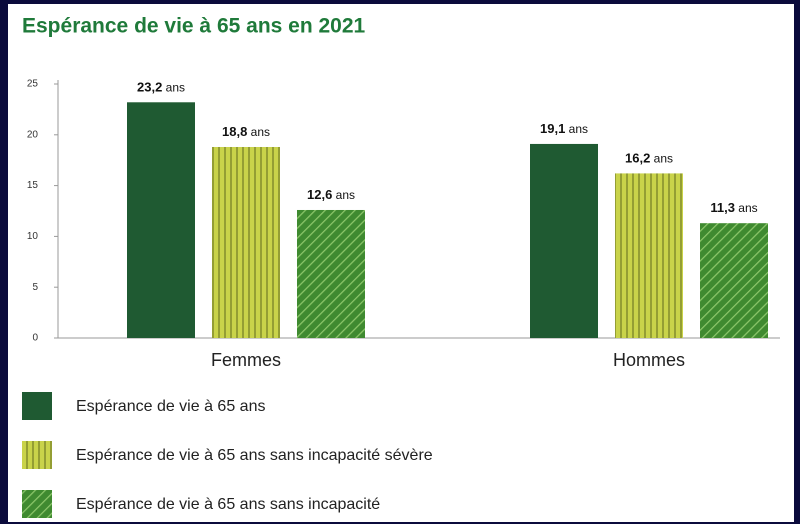 This screenshot has width=800, height=524. Describe the element at coordinates (33, 84) in the screenshot. I see `y-tick-label: 25` at that location.